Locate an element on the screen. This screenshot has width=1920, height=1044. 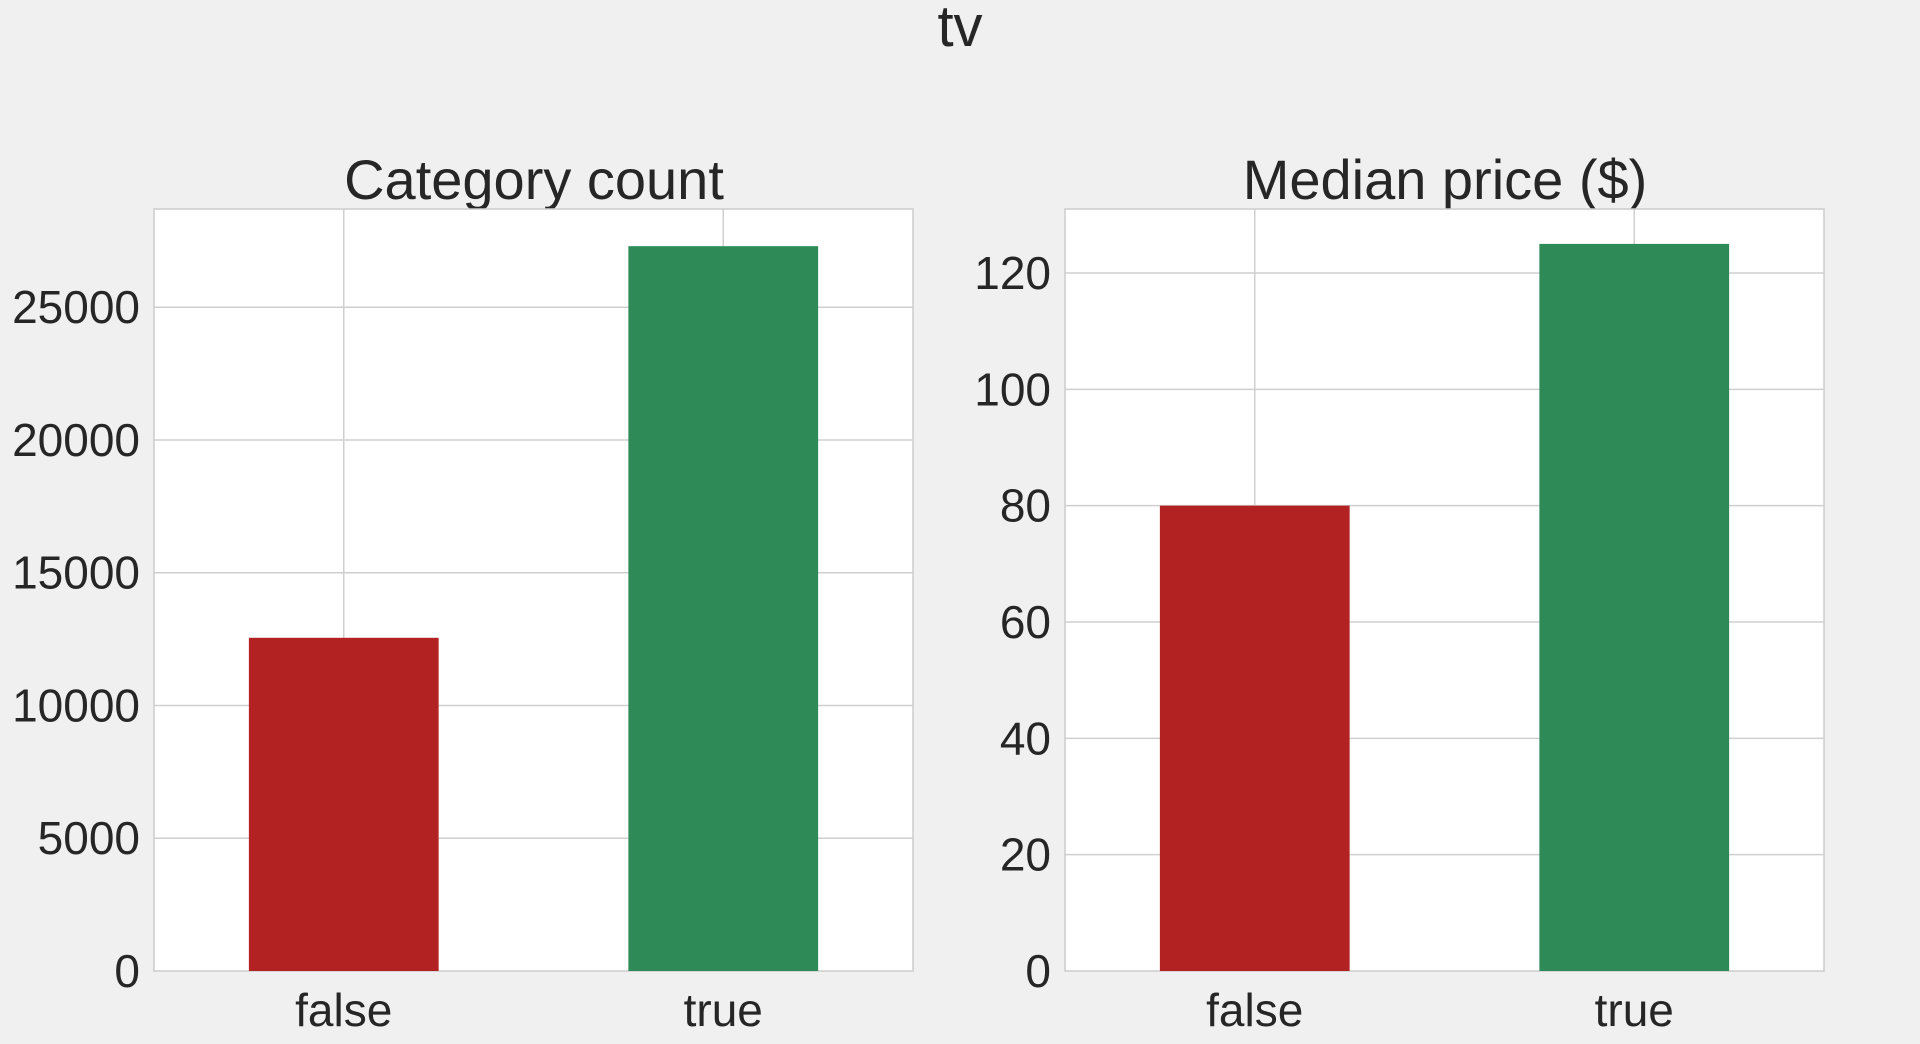
y-tick-label: 10000 is located at coordinates (76, 705).